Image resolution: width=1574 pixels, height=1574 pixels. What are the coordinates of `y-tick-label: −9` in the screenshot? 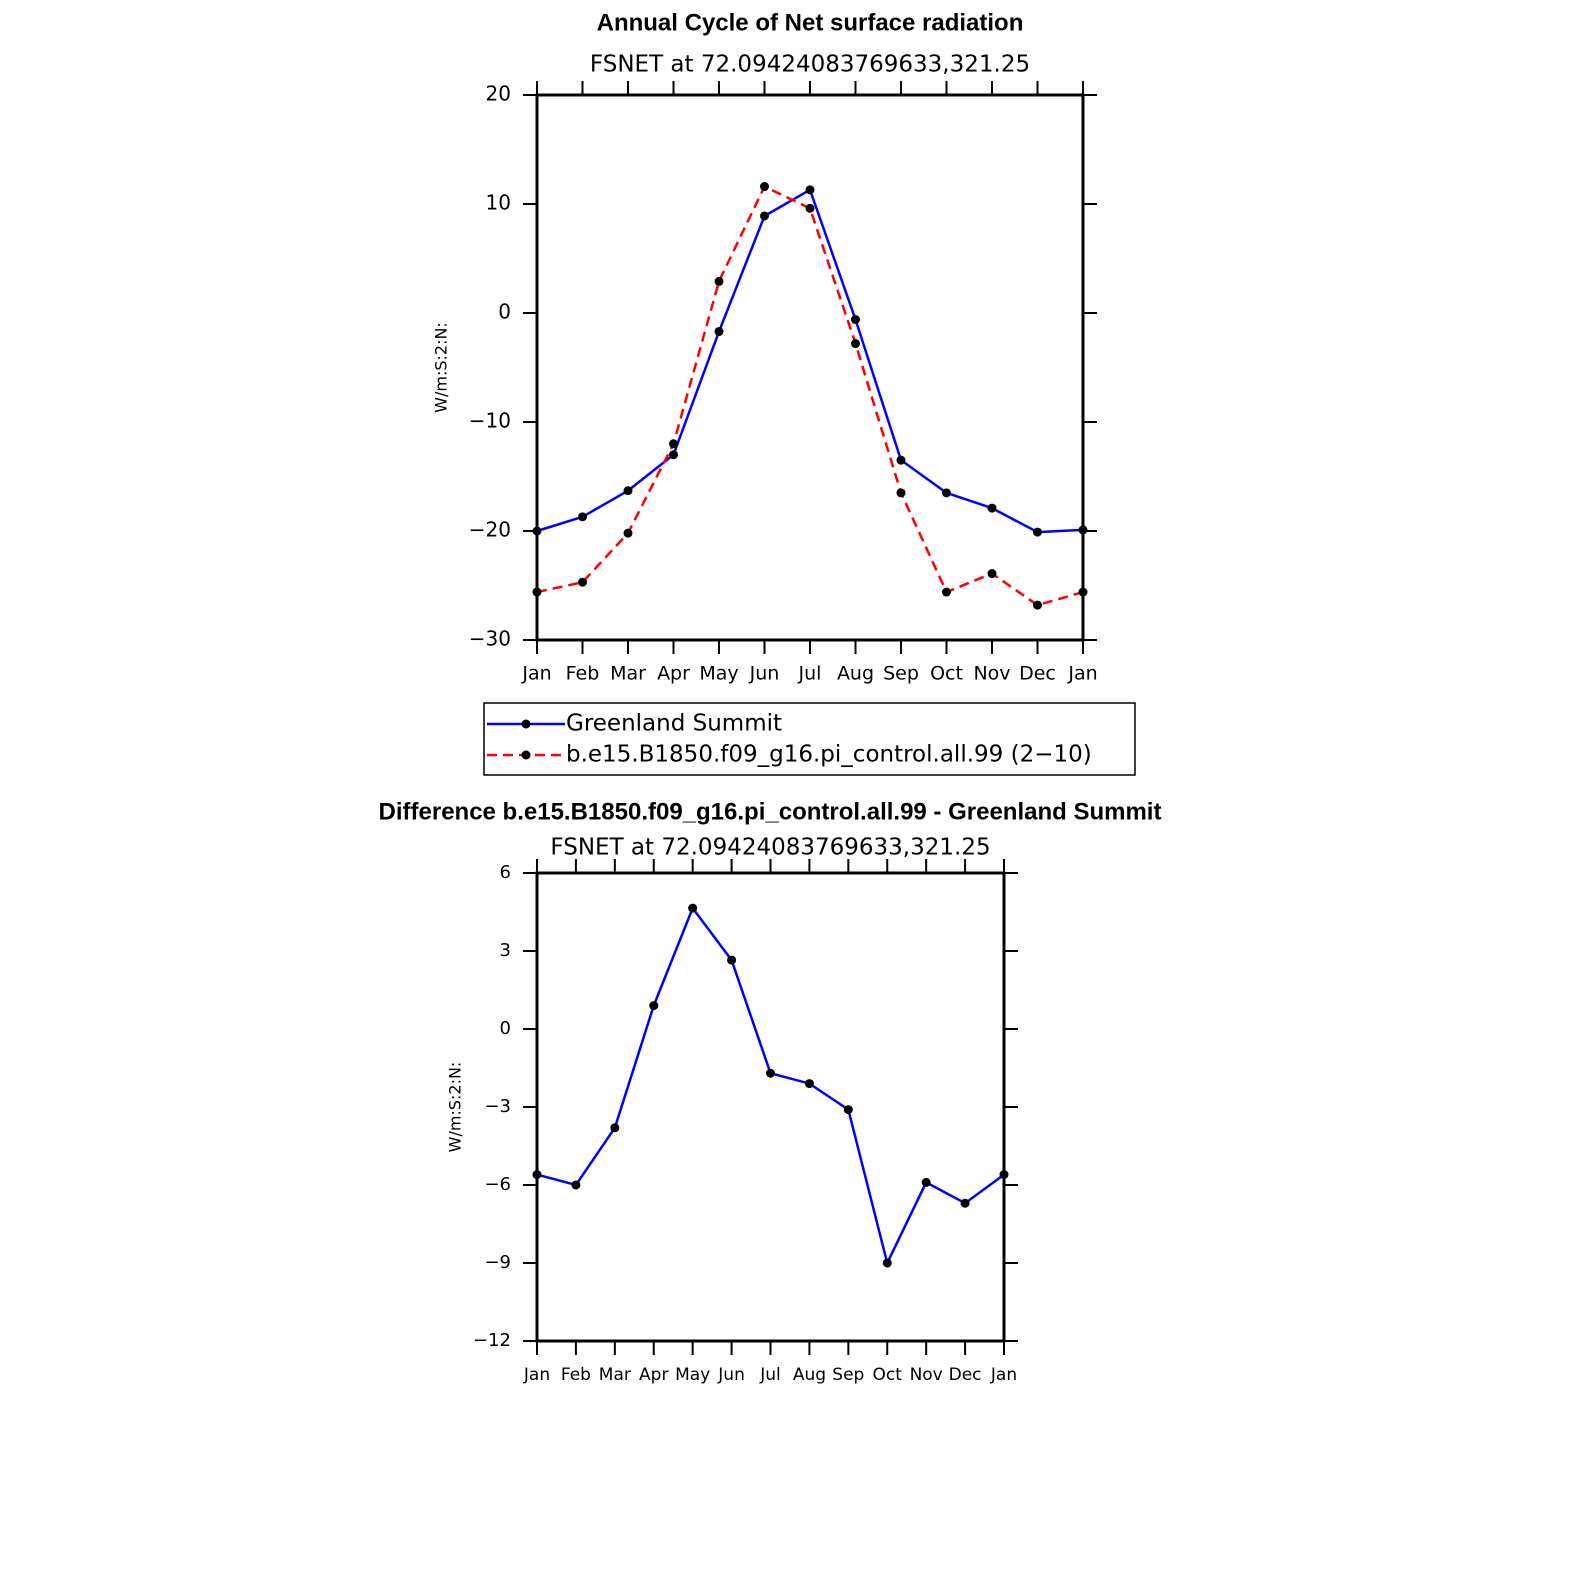 It's located at (497, 1262).